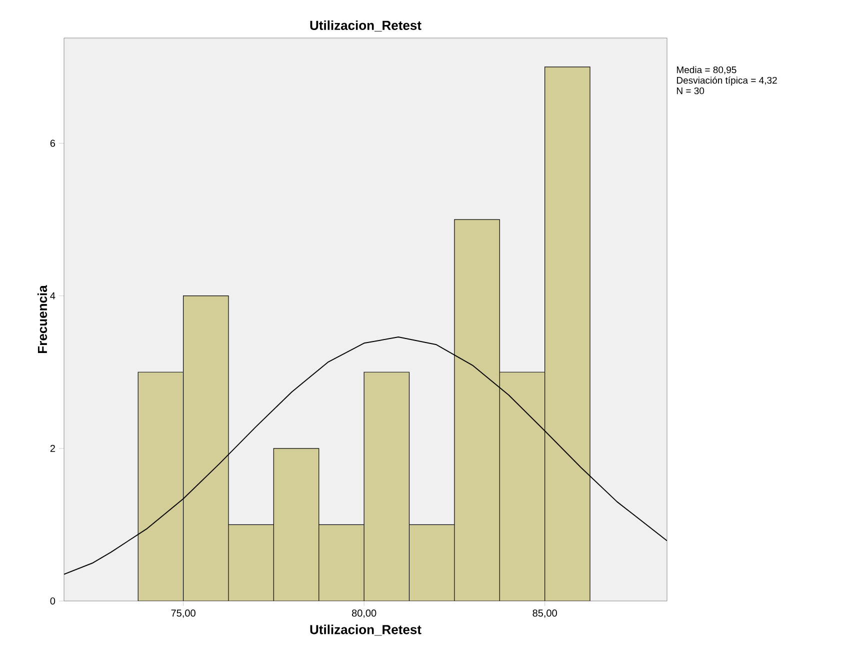 This screenshot has height=665, width=844. What do you see at coordinates (364, 614) in the screenshot?
I see `x-tick-label: 80,00` at bounding box center [364, 614].